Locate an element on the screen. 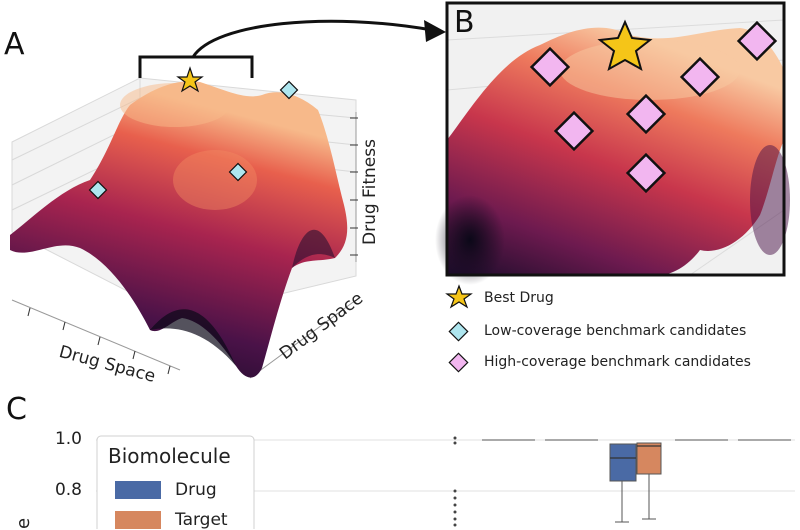 The height and width of the screenshot is (530, 800). peak-bracket is located at coordinates (196, 66).